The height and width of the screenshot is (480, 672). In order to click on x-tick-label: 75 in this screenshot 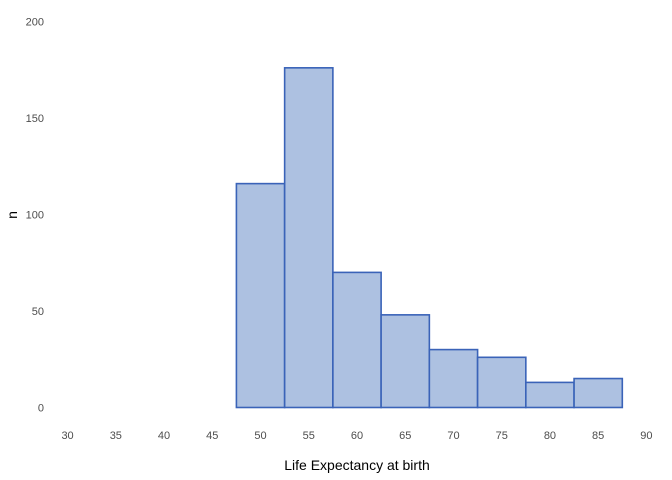, I will do `click(502, 436)`.